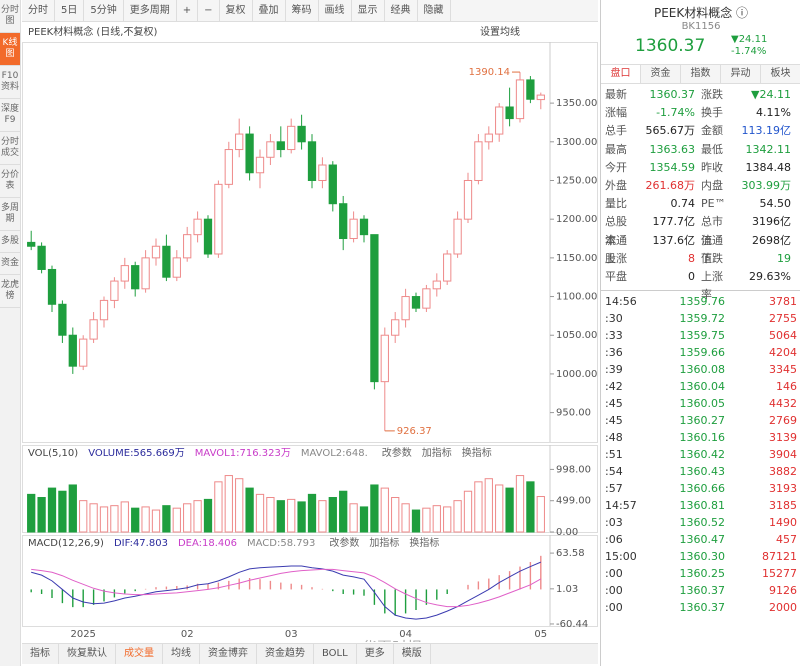  I want to click on stat-value: -1.74%, so click(675, 113).